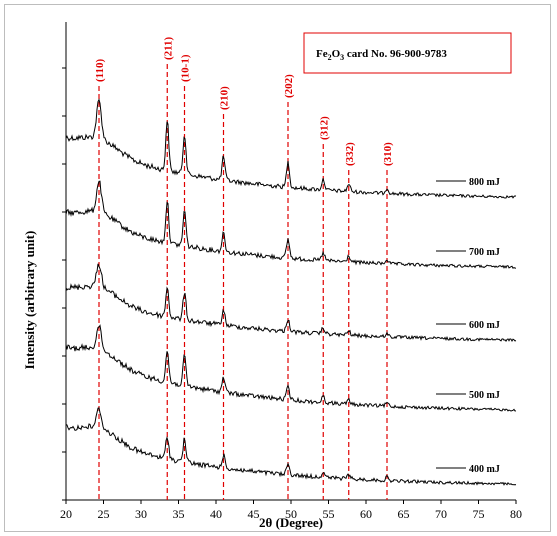 This screenshot has height=536, width=557. Describe the element at coordinates (484, 469) in the screenshot. I see `series-label: 400 mJ` at that location.